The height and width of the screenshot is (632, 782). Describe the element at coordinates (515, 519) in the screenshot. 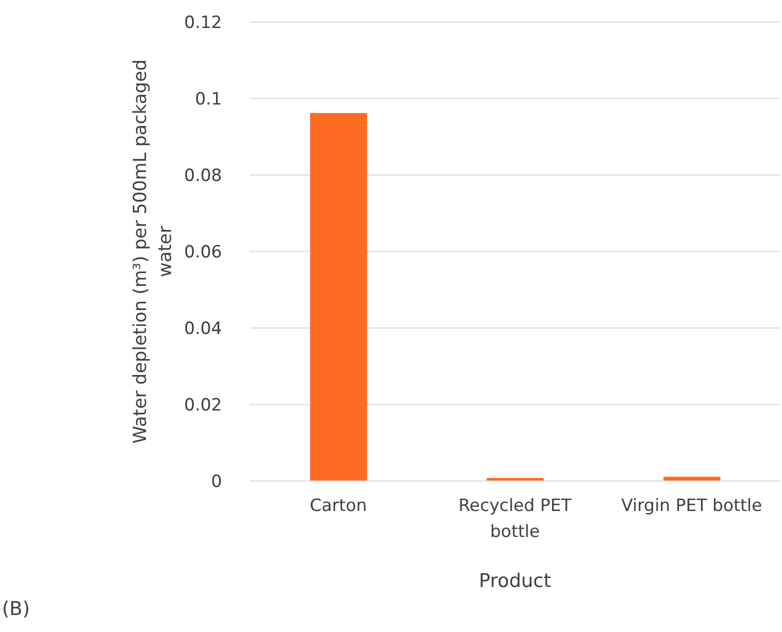

I see `x-tick-label: Recycled PET bottle` at that location.